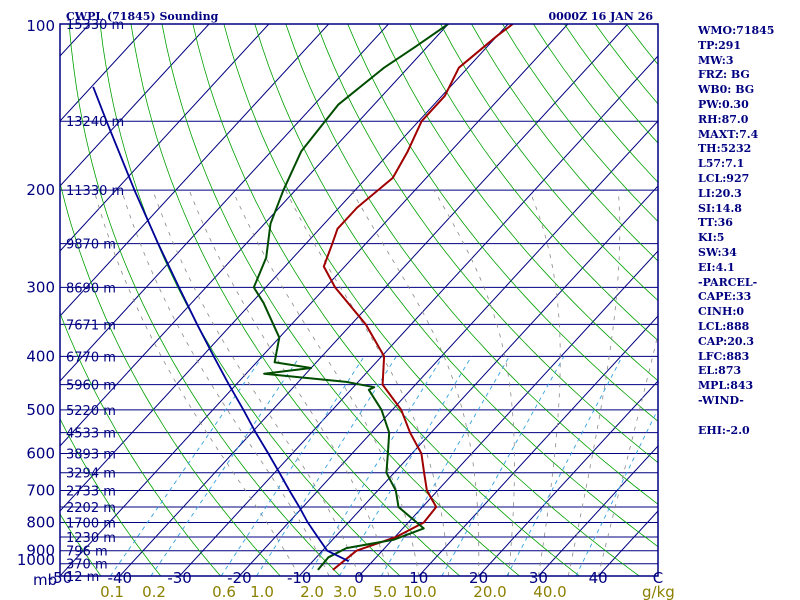  I want to click on height-label: 7671 m, so click(91, 325).